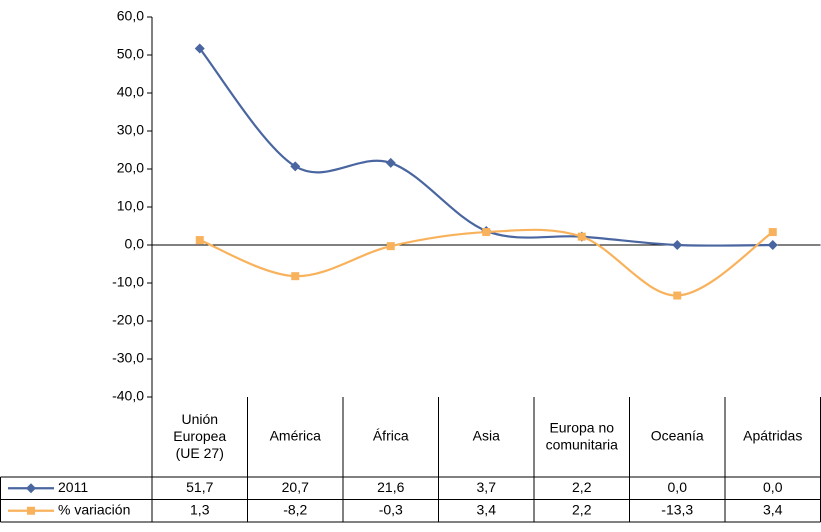 The height and width of the screenshot is (532, 821). I want to click on category-label: Unión Europea (UE 27), so click(199, 436).